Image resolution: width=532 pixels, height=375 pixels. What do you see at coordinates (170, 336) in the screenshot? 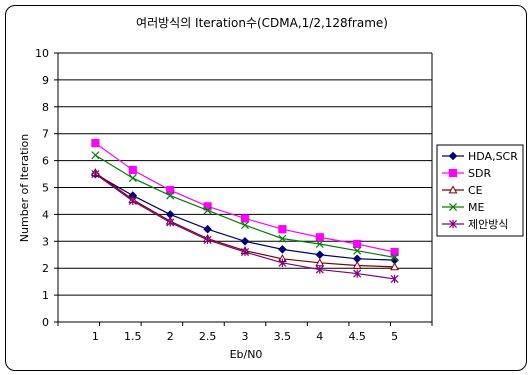
I see `x-tick-label: 2` at bounding box center [170, 336].